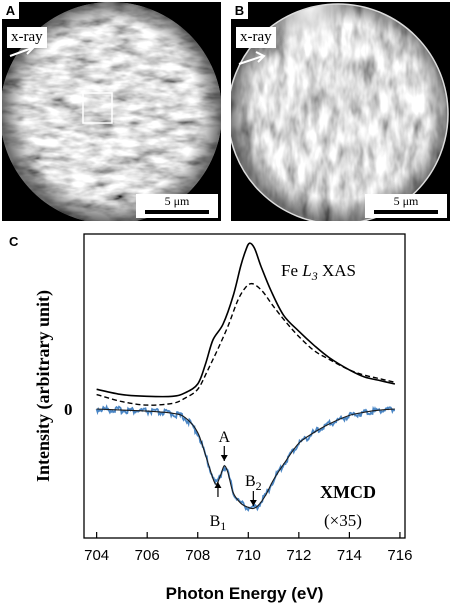 The width and height of the screenshot is (454, 605). Describe the element at coordinates (224, 437) in the screenshot. I see `annotation-a-label: A` at that location.